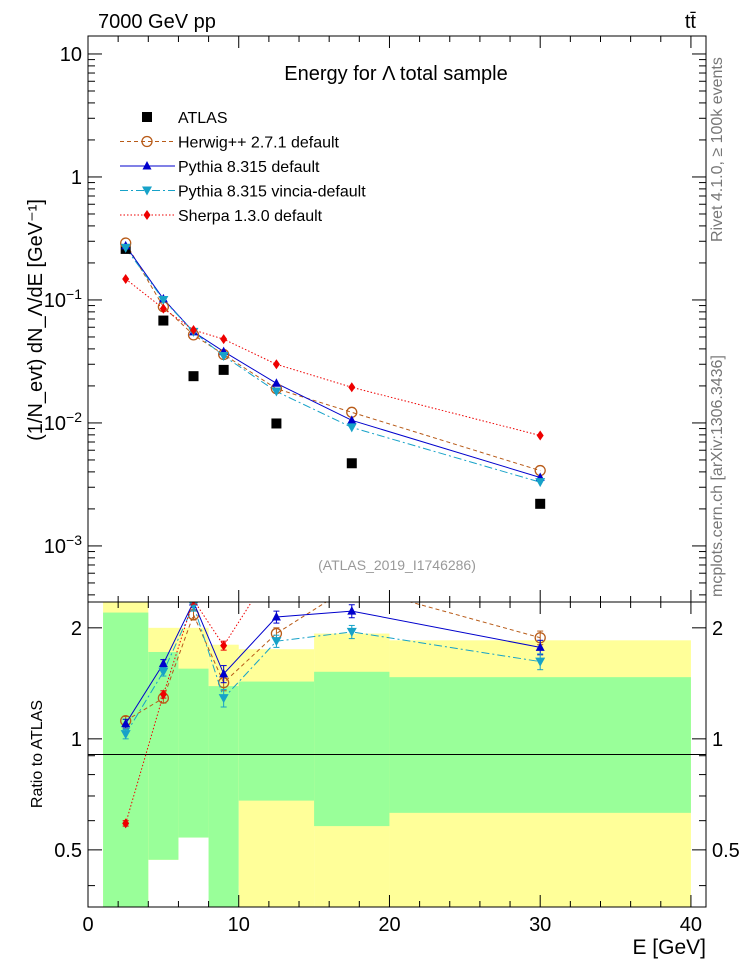 This screenshot has width=746, height=972. Describe the element at coordinates (691, 22) in the screenshot. I see `process-label: tt̄` at that location.